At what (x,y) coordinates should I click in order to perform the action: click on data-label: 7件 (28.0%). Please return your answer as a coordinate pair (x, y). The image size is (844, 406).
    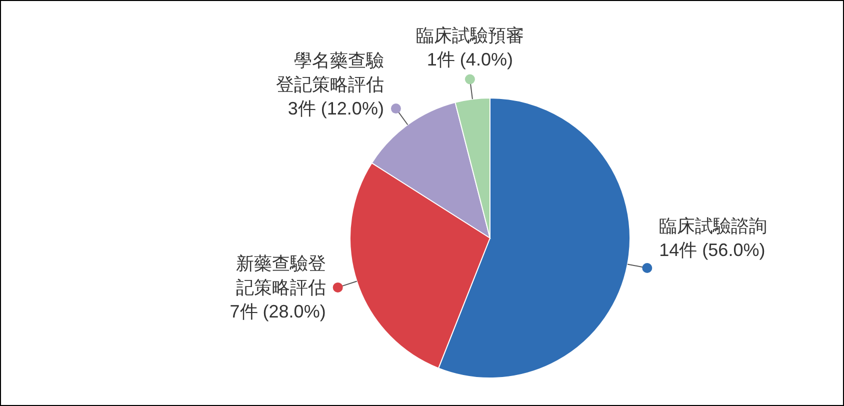
    Looking at the image, I should click on (278, 311).